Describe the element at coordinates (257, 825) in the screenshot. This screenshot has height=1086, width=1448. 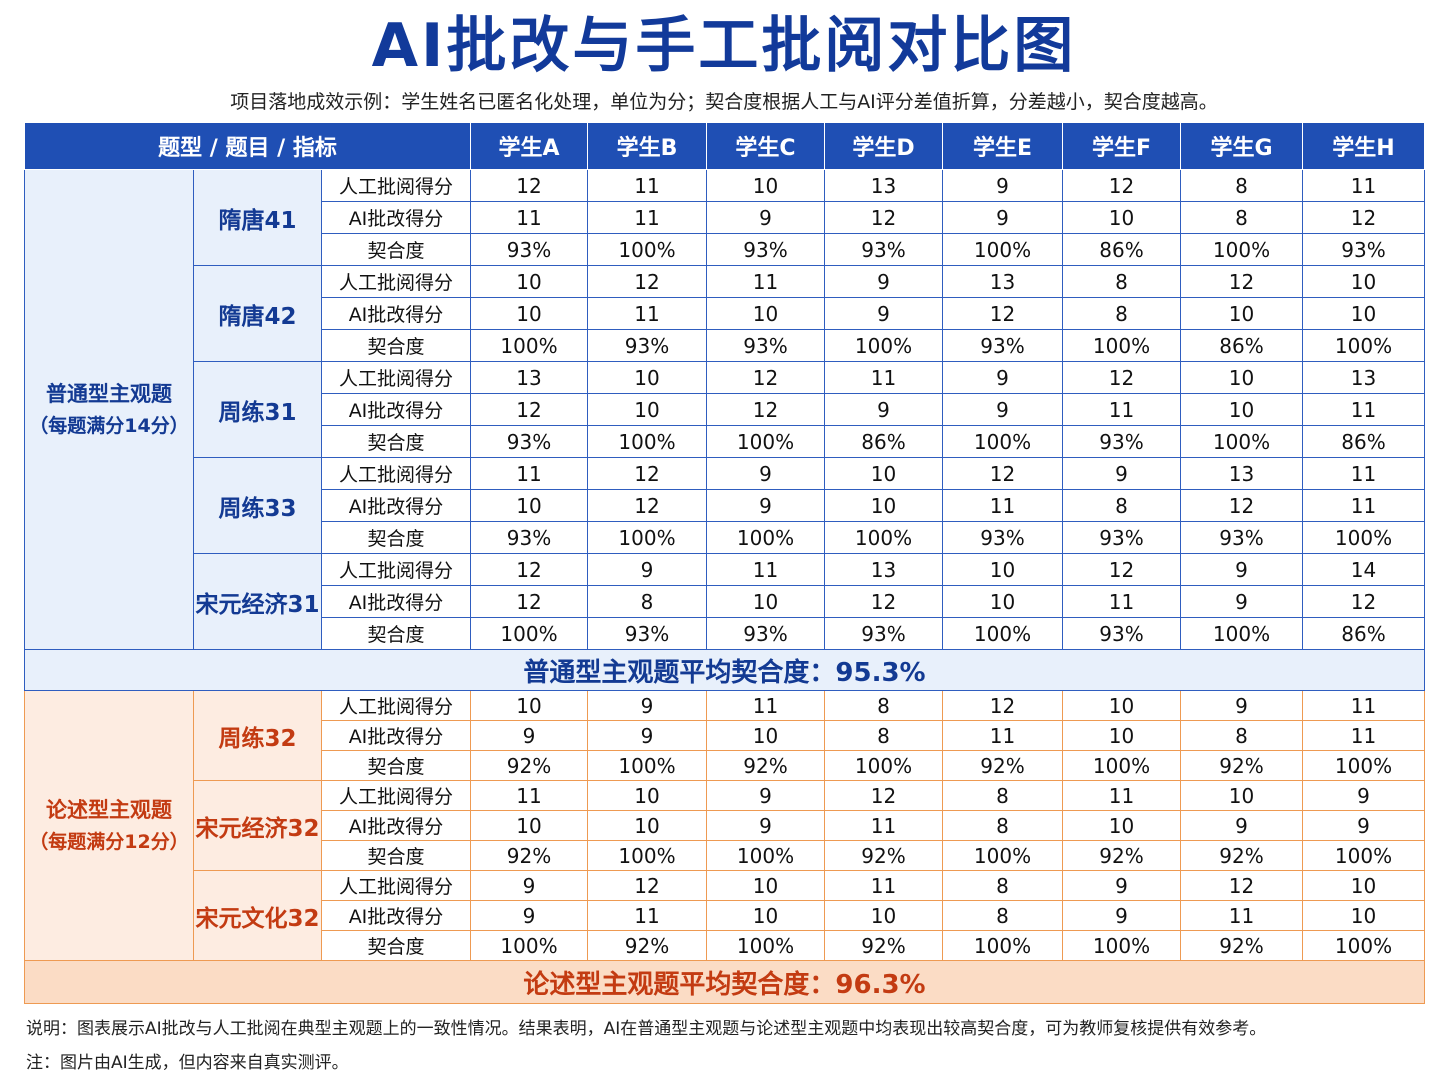
I see `question-name: 宋元经济32` at that location.